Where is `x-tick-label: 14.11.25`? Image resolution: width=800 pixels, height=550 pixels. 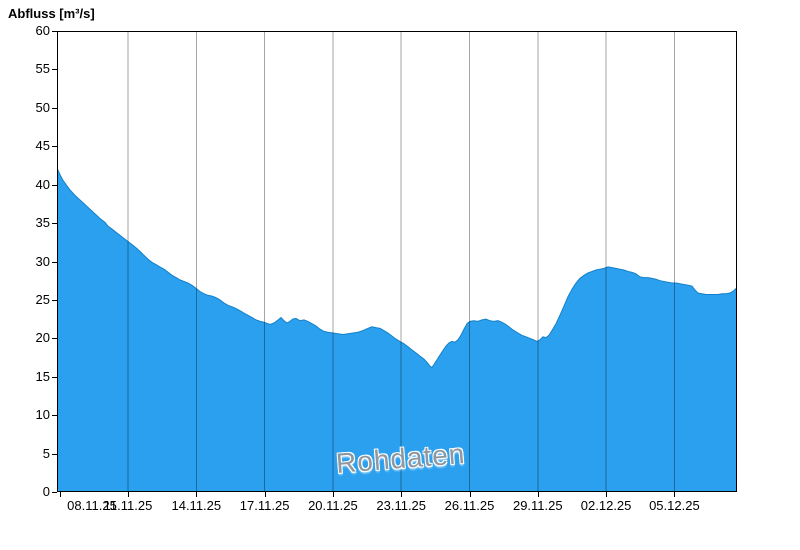
x-tick-label: 14.11.25 is located at coordinates (196, 505).